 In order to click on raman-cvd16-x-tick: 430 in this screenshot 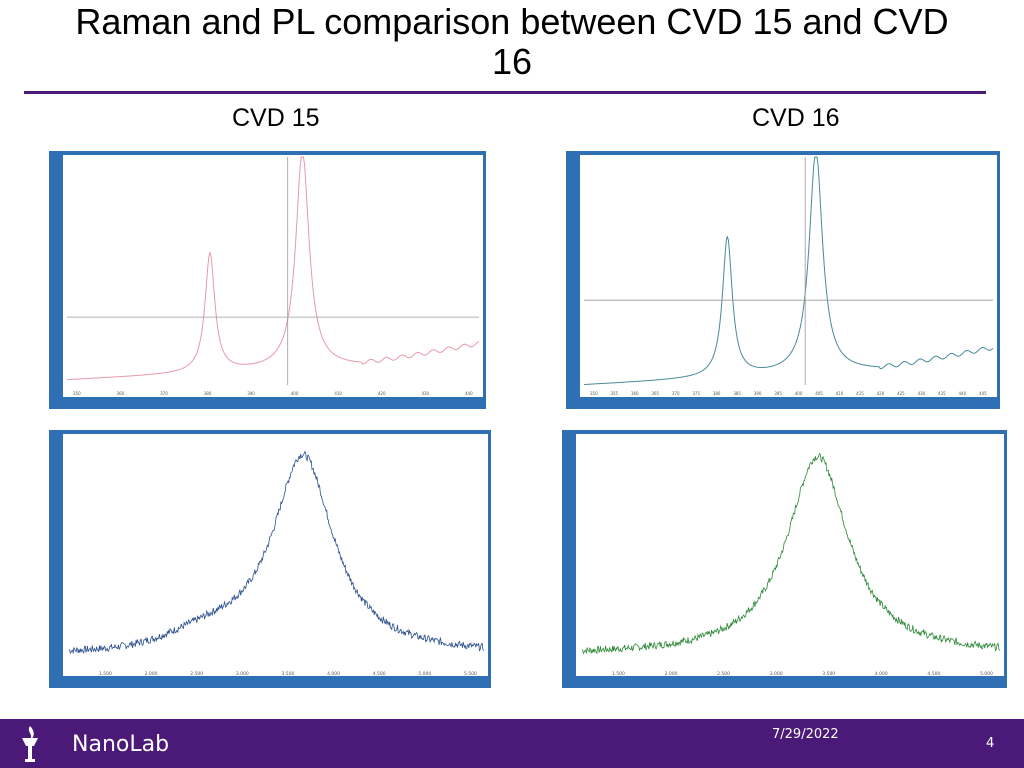, I will do `click(922, 393)`.